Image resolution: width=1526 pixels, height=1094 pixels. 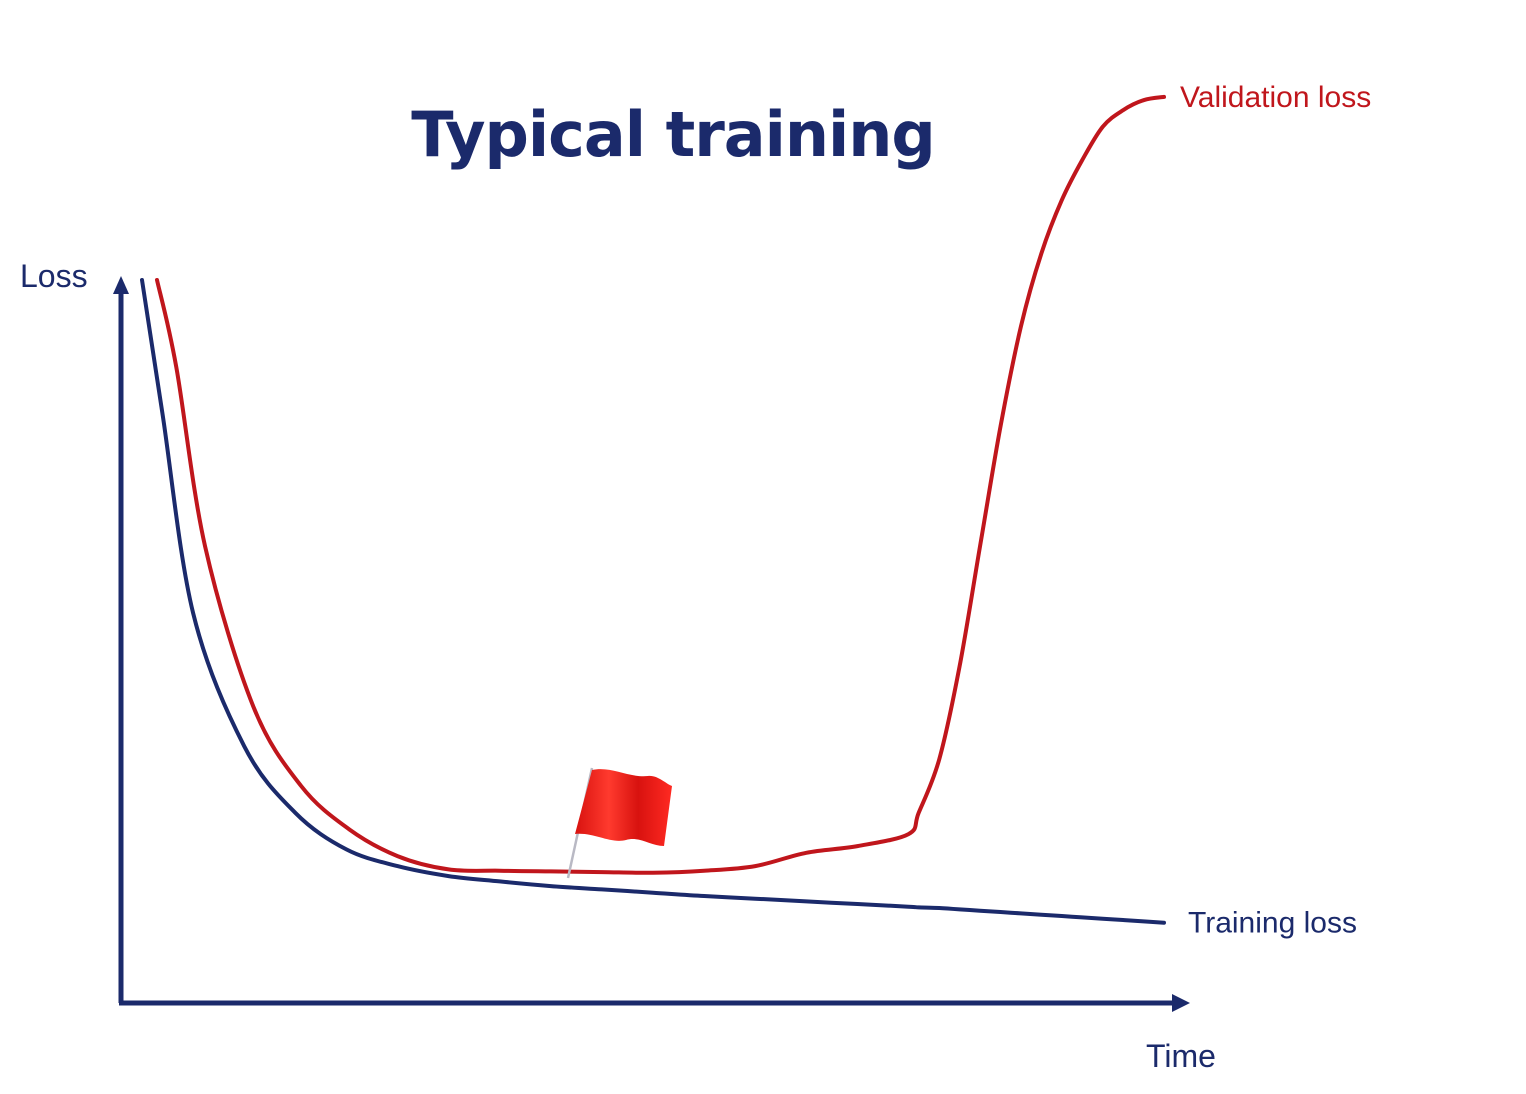 What do you see at coordinates (54, 276) in the screenshot?
I see `y-axis-label: Loss` at bounding box center [54, 276].